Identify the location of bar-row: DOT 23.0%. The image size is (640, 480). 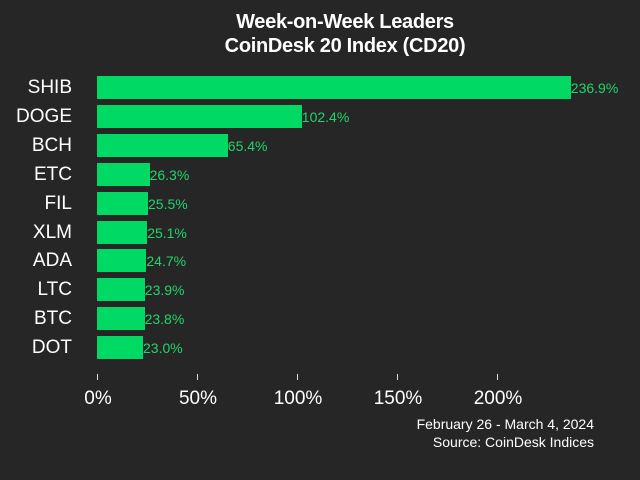
(320, 348).